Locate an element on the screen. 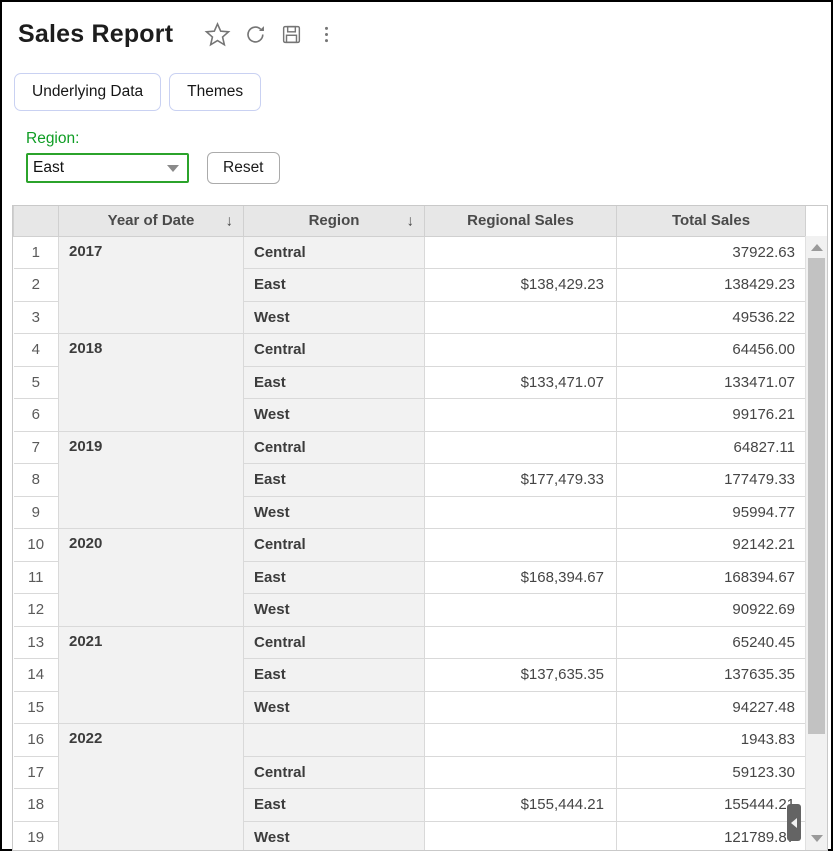 This screenshot has height=851, width=833. total-sales-cell: 37922.63 is located at coordinates (711, 252).